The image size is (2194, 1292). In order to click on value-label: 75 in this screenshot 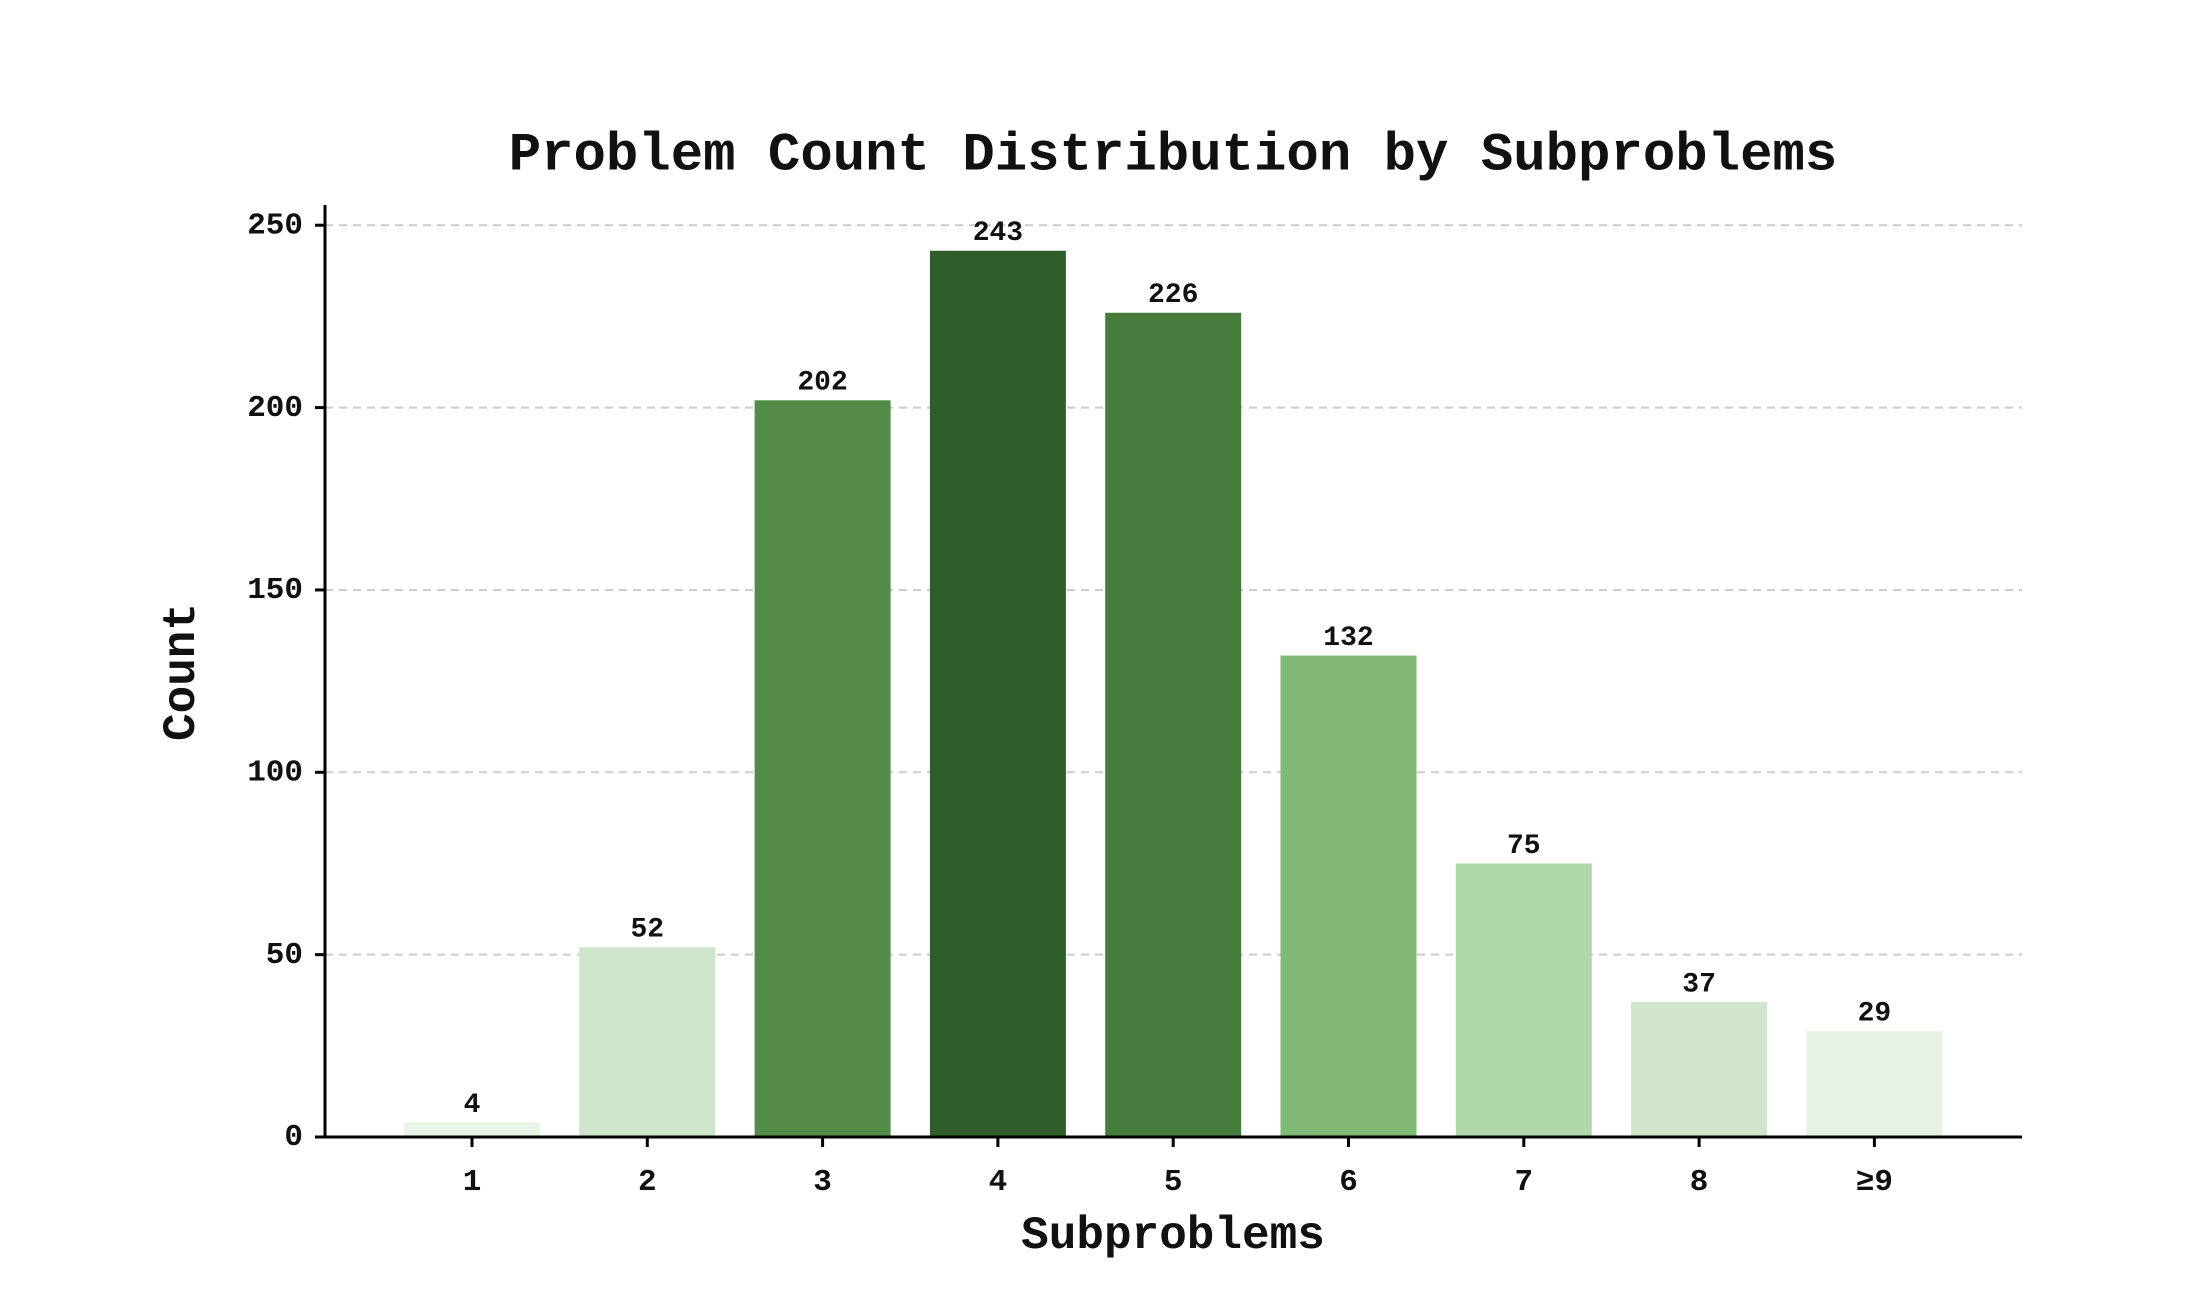, I will do `click(1524, 846)`.